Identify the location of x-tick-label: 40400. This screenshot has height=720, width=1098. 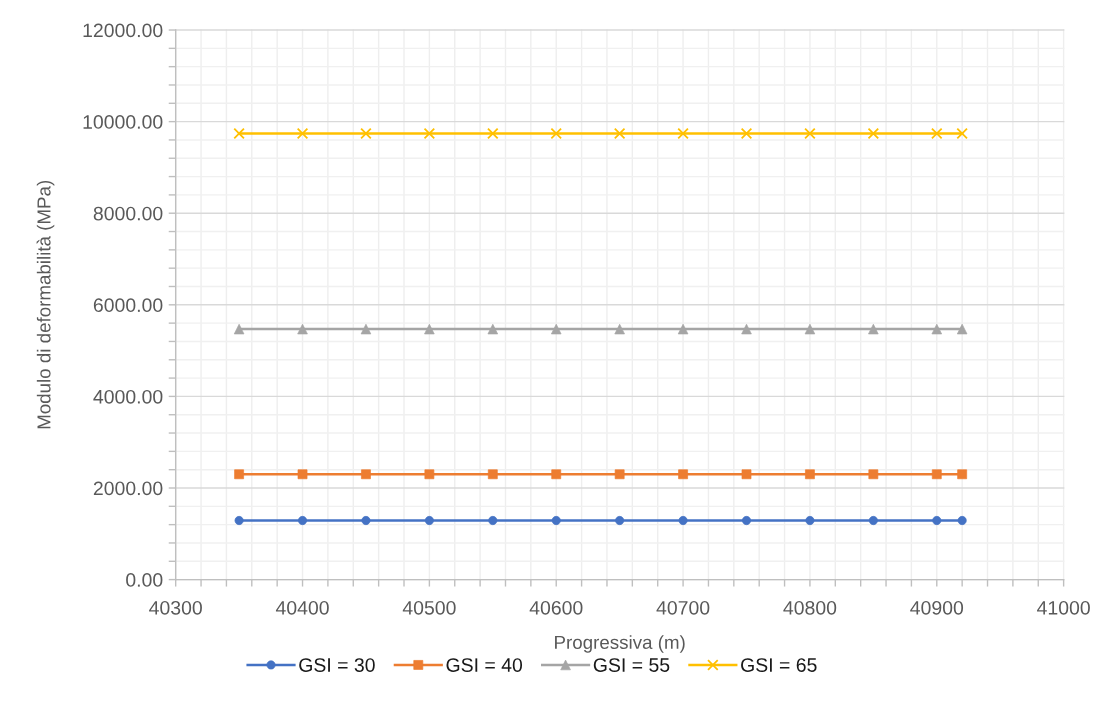
(302, 607).